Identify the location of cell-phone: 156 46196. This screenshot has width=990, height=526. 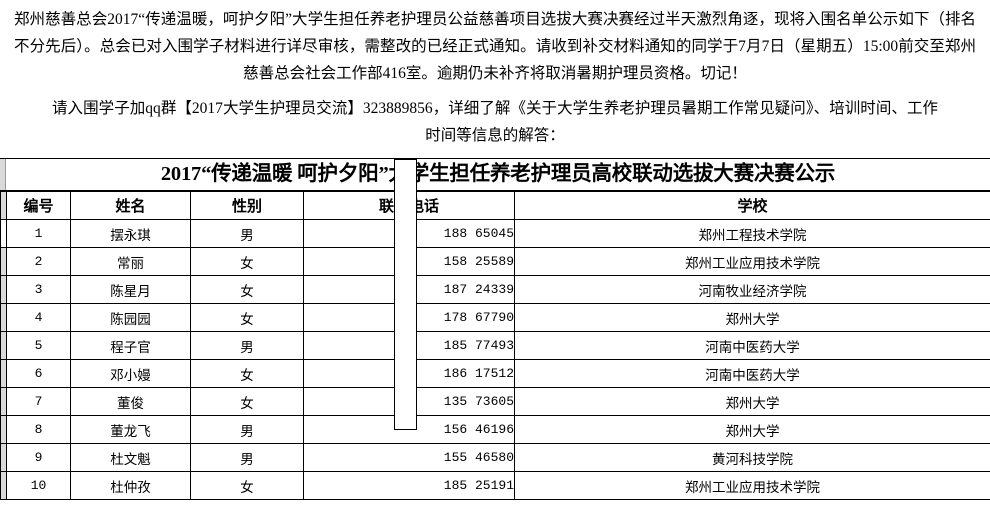
(409, 429).